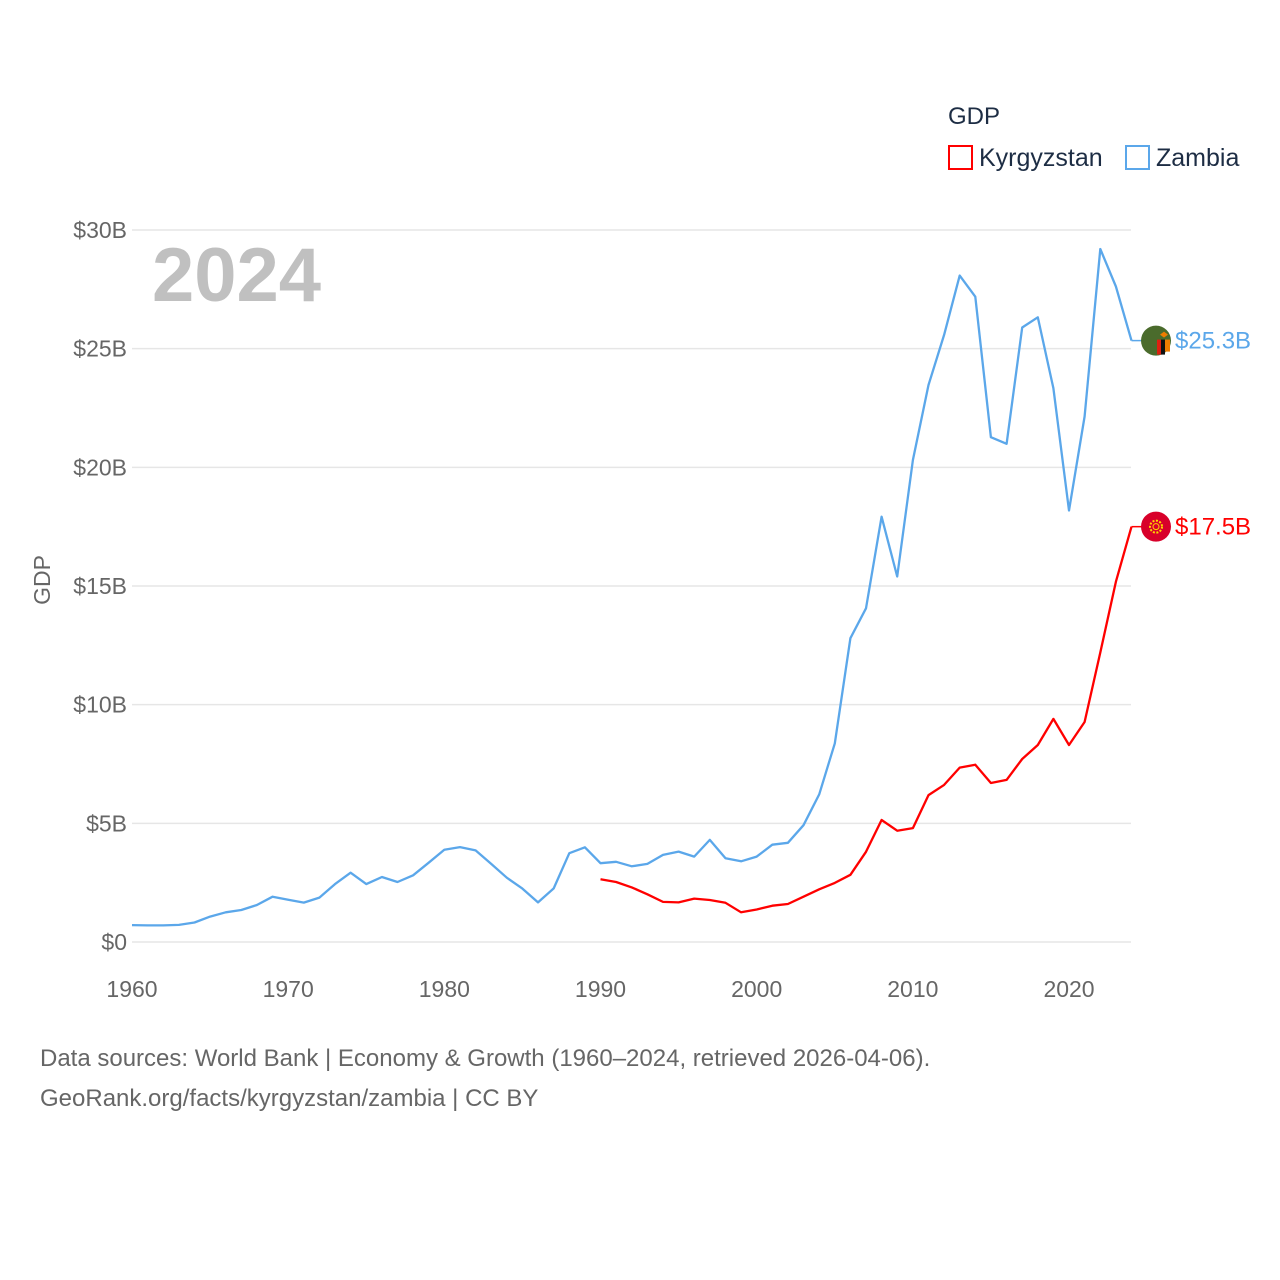  Describe the element at coordinates (1156, 340) in the screenshot. I see `zambia-flag-icon` at that location.